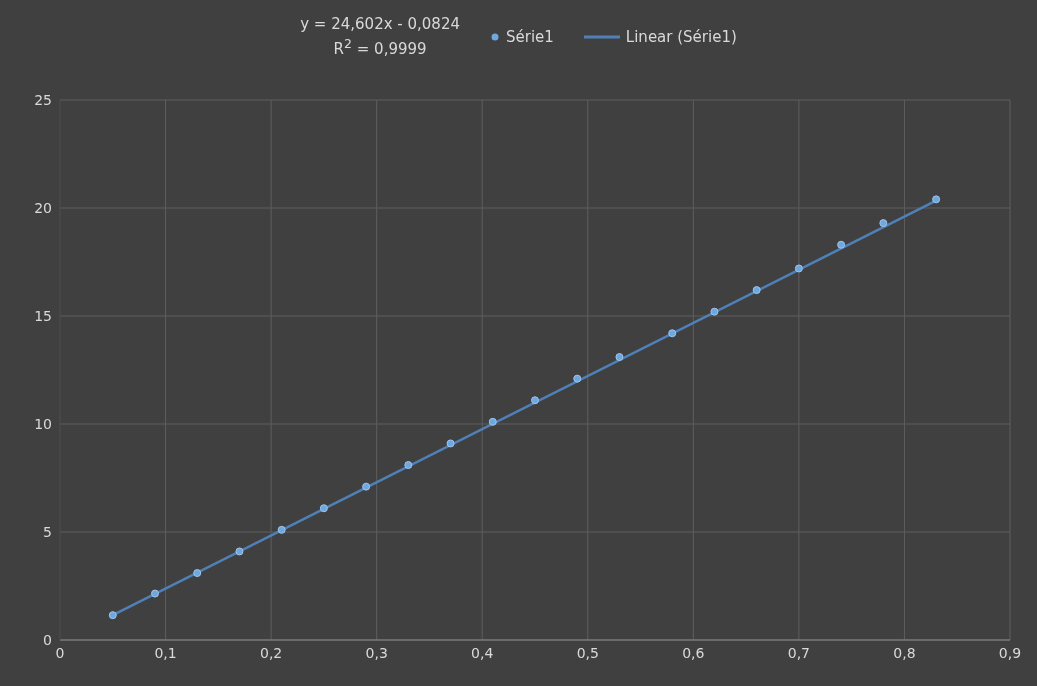 The height and width of the screenshot is (686, 1037). What do you see at coordinates (271, 652) in the screenshot?
I see `x-tick-label: 0,2` at bounding box center [271, 652].